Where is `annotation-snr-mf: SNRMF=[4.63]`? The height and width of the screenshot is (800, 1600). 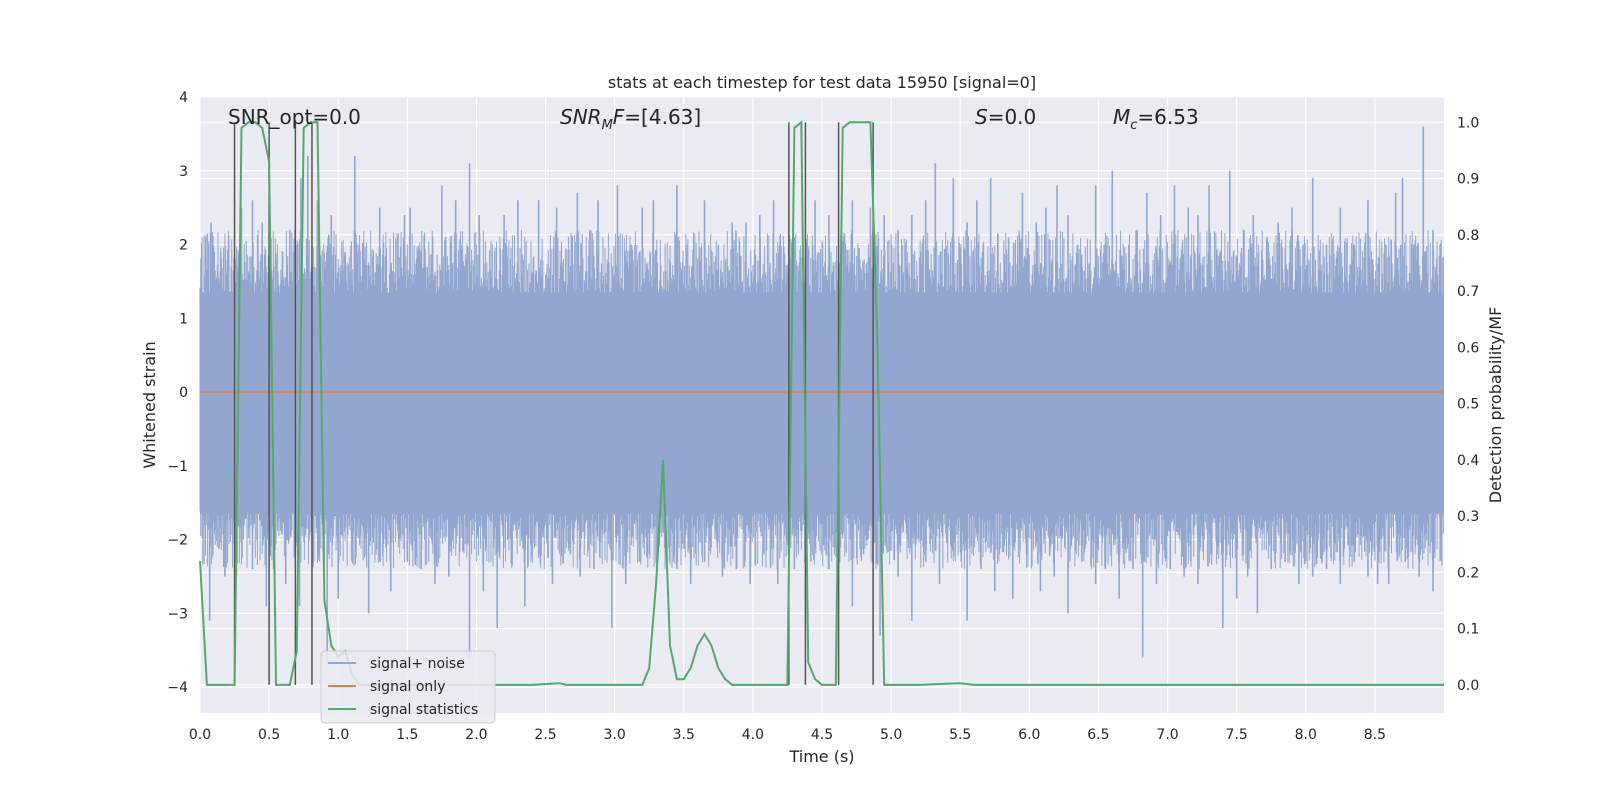
annotation-snr-mf: SNRMF=[4.63] is located at coordinates (630, 119).